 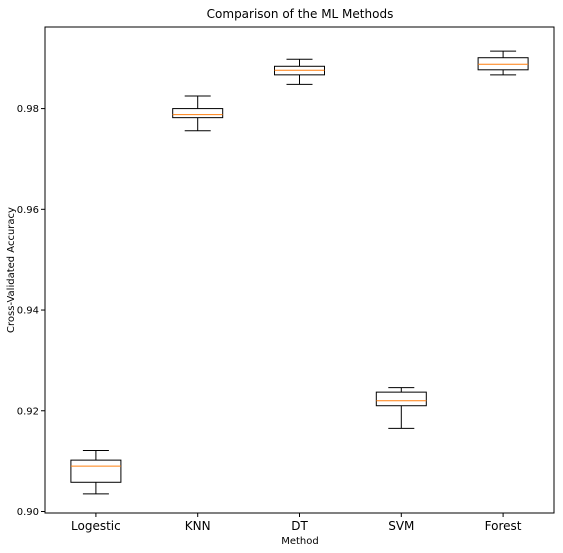 I want to click on y-axis-label: Cross-Validated Accuracy, so click(x=11, y=270).